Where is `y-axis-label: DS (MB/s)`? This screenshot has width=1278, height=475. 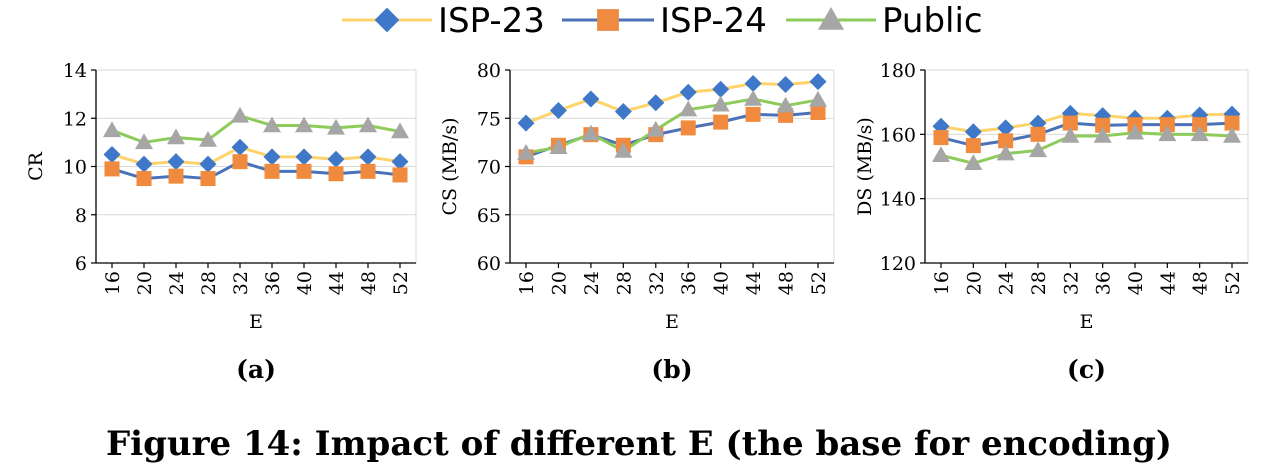
y-axis-label: DS (MB/s) is located at coordinates (865, 166).